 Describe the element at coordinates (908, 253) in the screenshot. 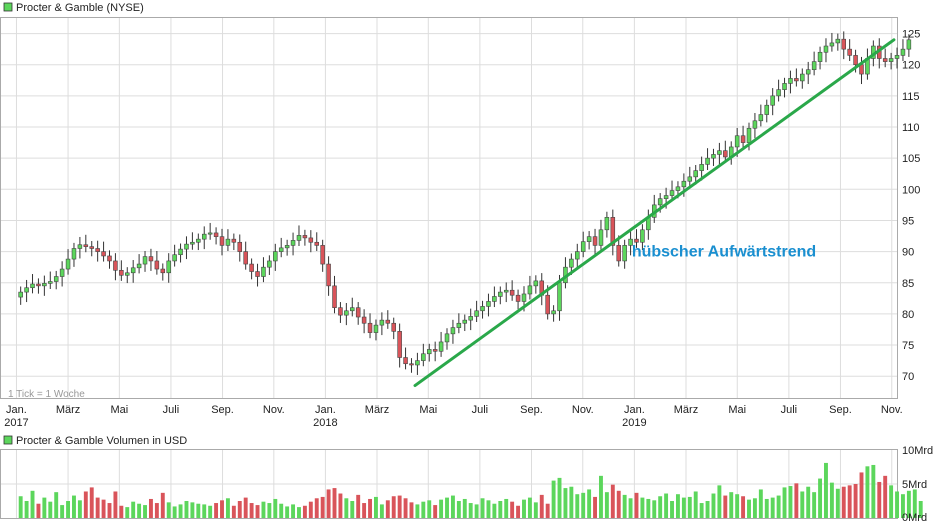

I see `price-y-tick-label: 90` at that location.